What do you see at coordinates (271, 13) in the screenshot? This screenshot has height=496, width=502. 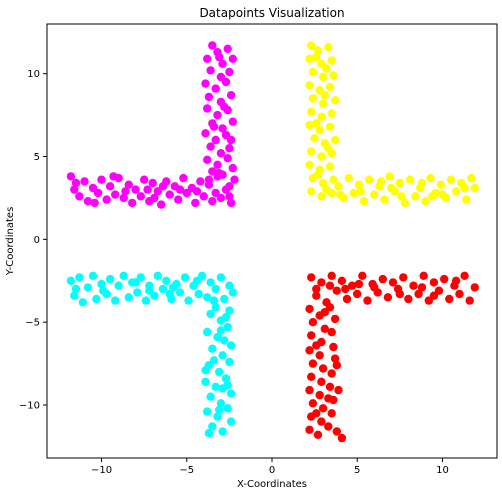 I see `chart-title: Datapoints Visualization` at bounding box center [271, 13].